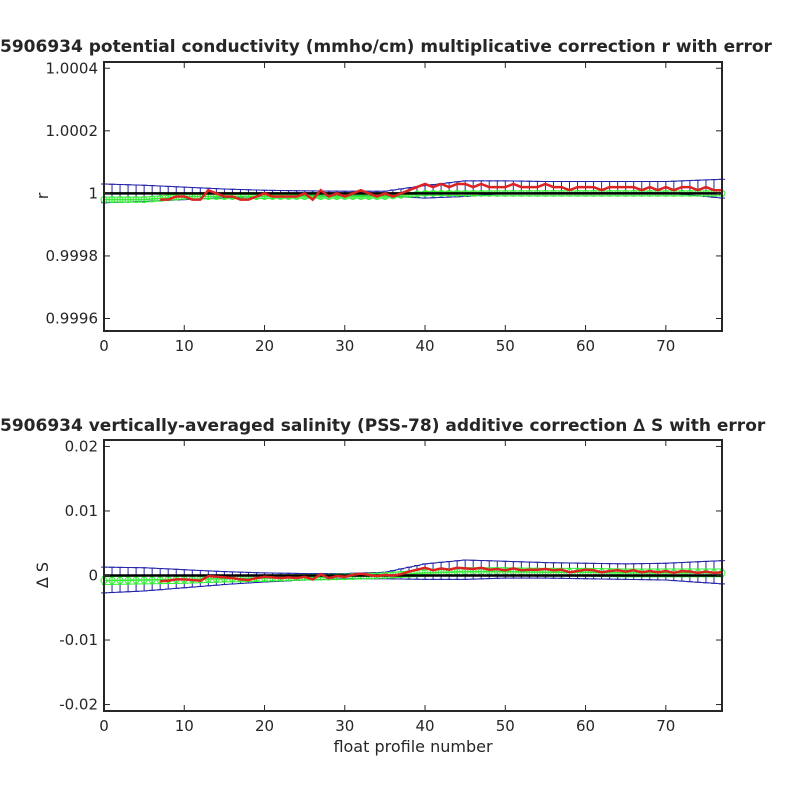 Image resolution: width=800 pixels, height=800 pixels. Describe the element at coordinates (81, 511) in the screenshot. I see `y-tick-label: 0.01` at that location.